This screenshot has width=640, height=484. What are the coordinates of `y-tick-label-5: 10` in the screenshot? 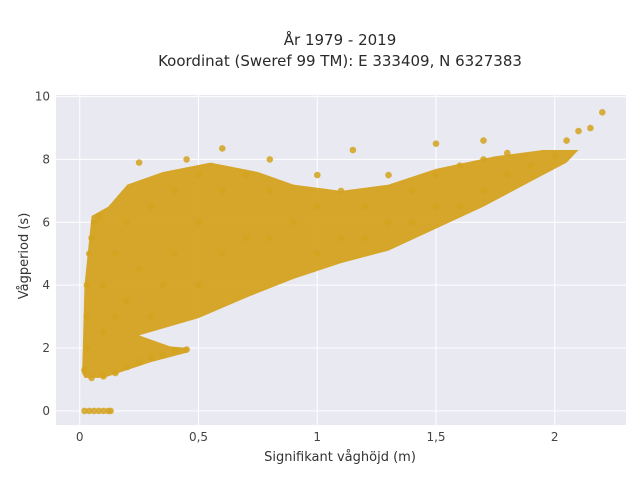 It's located at (42, 97).